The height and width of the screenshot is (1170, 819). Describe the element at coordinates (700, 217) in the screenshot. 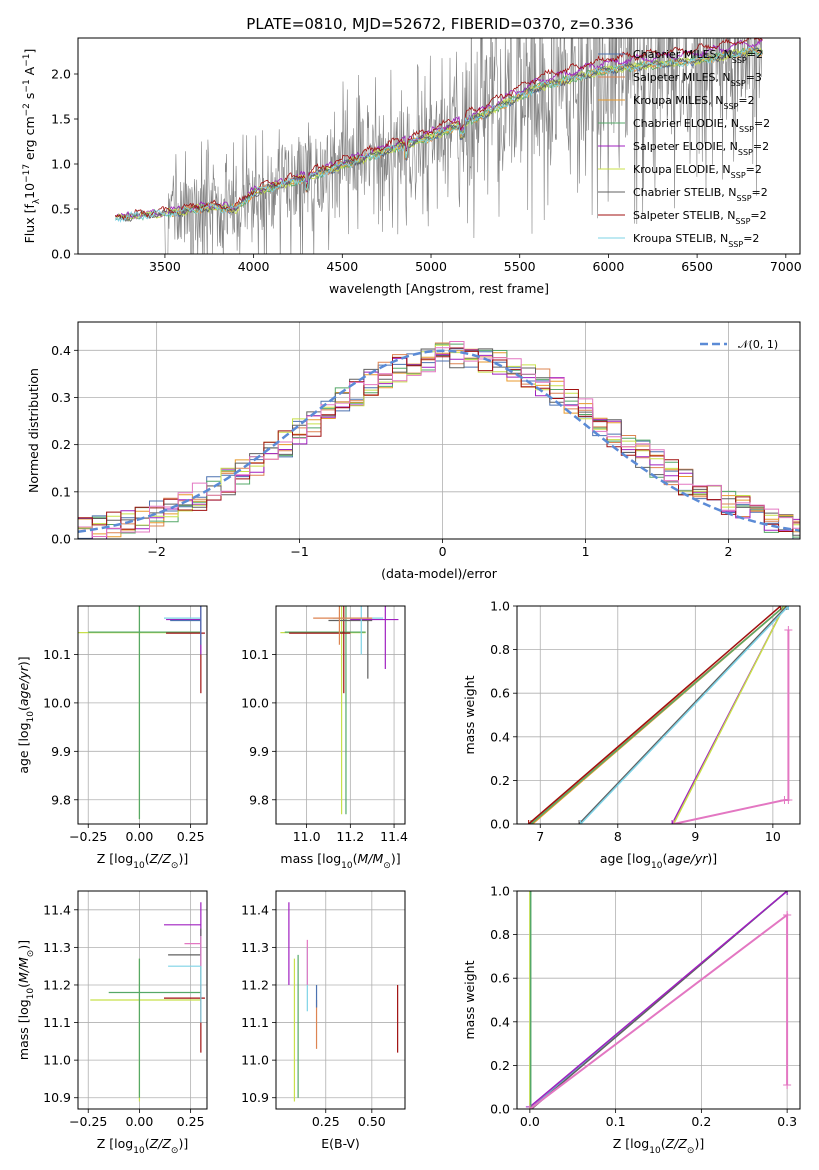

I see `legend-entry: Salpeter STELIB, NSSP=2` at that location.